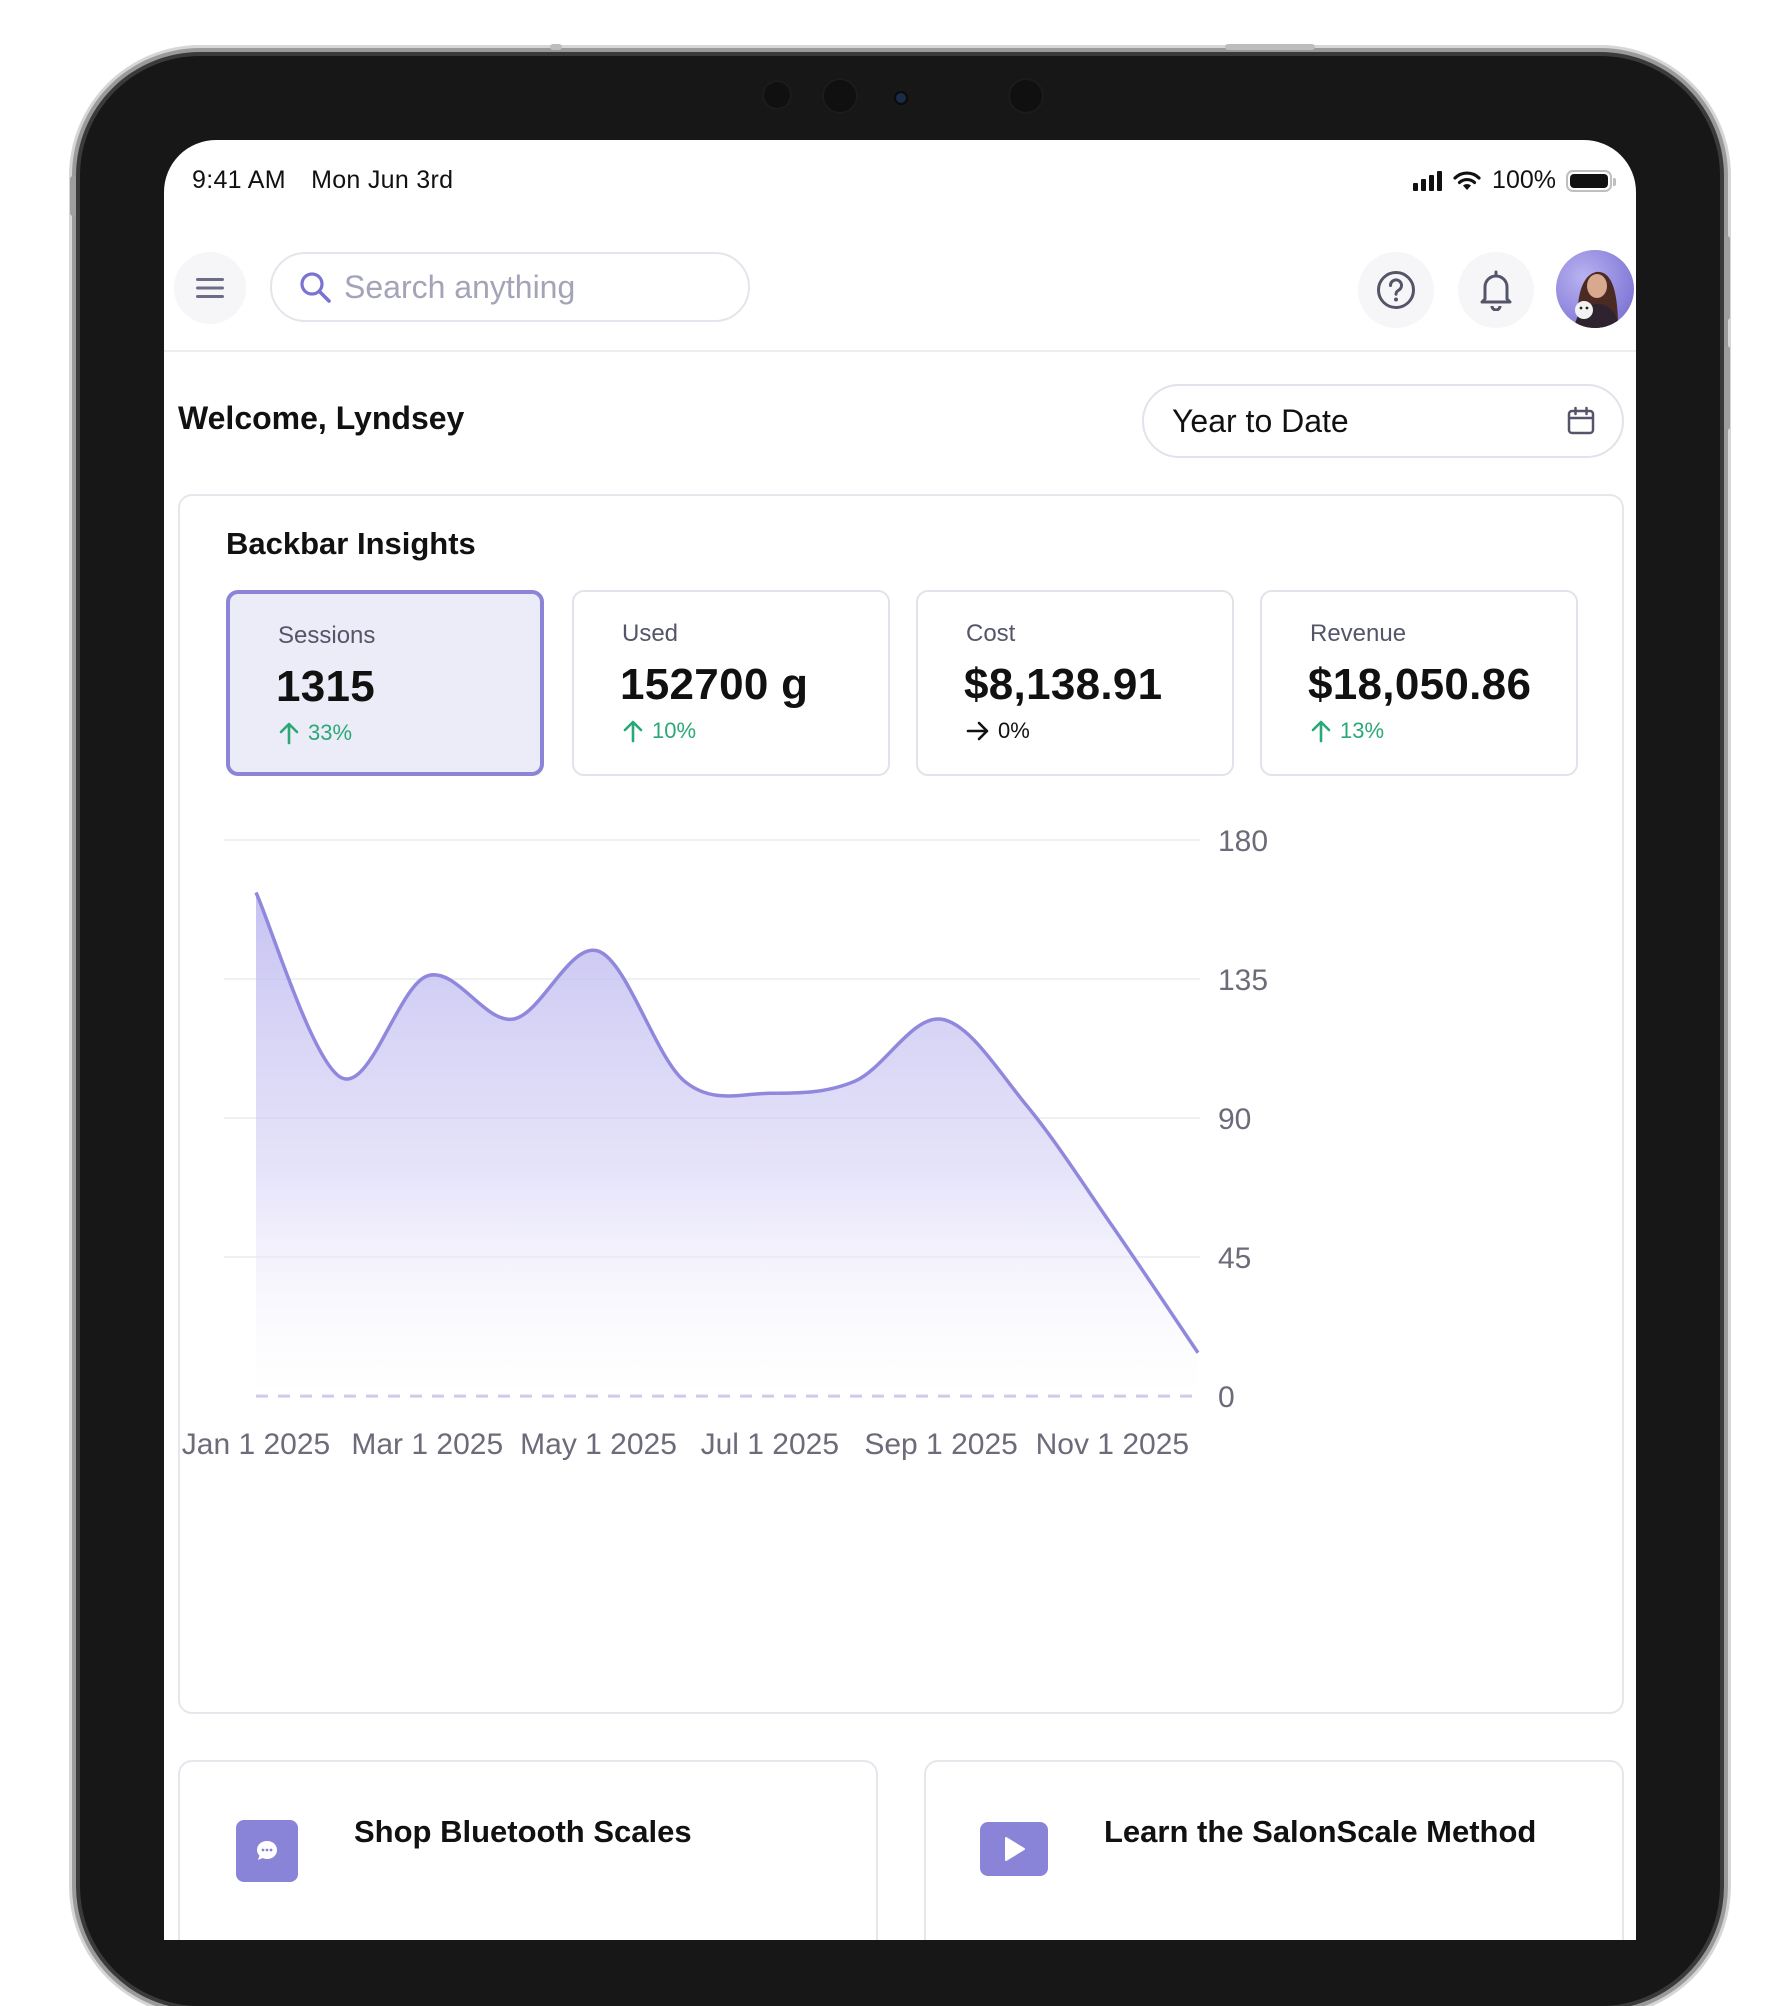 This screenshot has height=2006, width=1792. Describe the element at coordinates (1591, 180) in the screenshot. I see `battery-icon` at that location.